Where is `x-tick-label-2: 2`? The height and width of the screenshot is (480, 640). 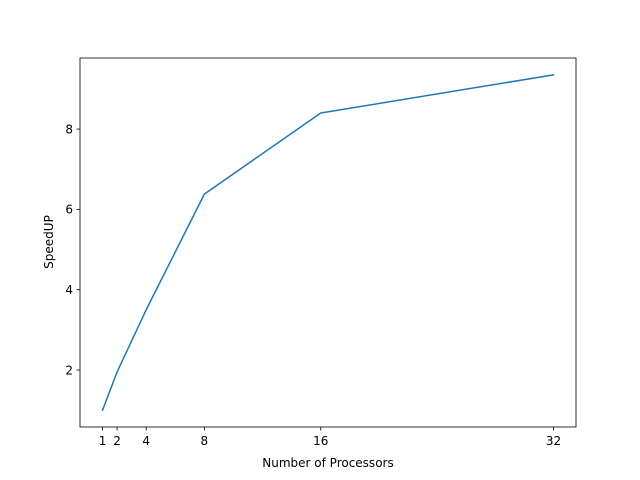 x-tick-label-2: 2 is located at coordinates (117, 441).